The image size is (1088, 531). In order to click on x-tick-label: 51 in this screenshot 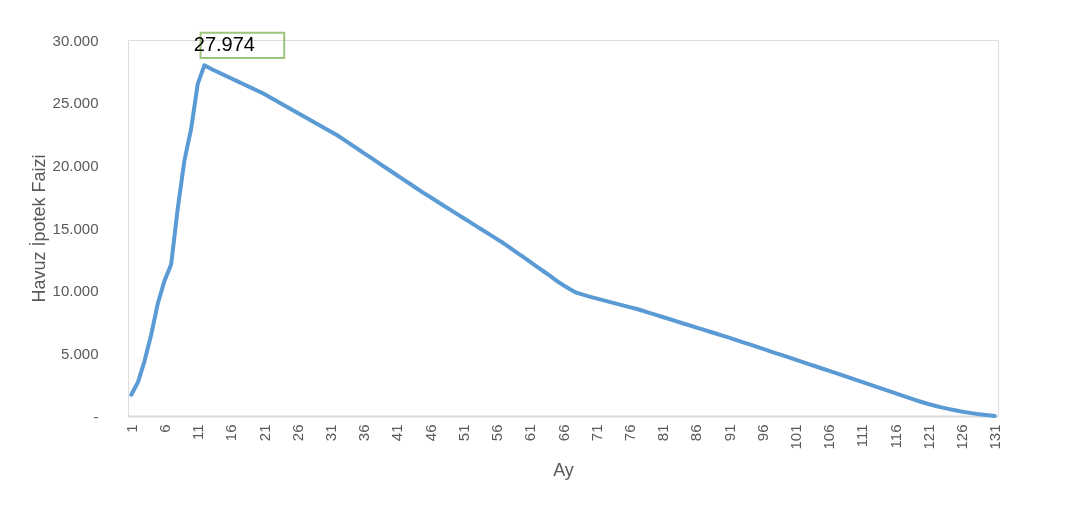, I will do `click(463, 433)`.